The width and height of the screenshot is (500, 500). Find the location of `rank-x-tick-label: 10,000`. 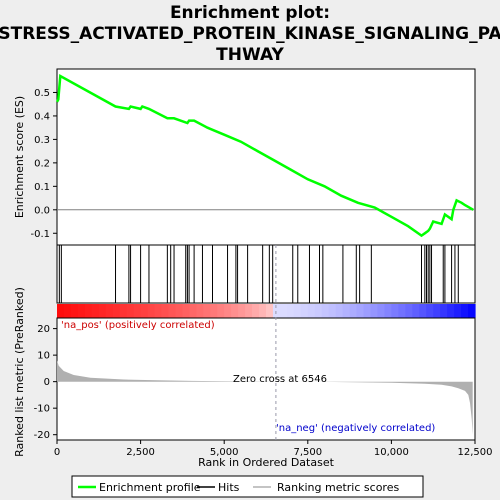

rank-x-tick-label: 10,000 is located at coordinates (391, 452).